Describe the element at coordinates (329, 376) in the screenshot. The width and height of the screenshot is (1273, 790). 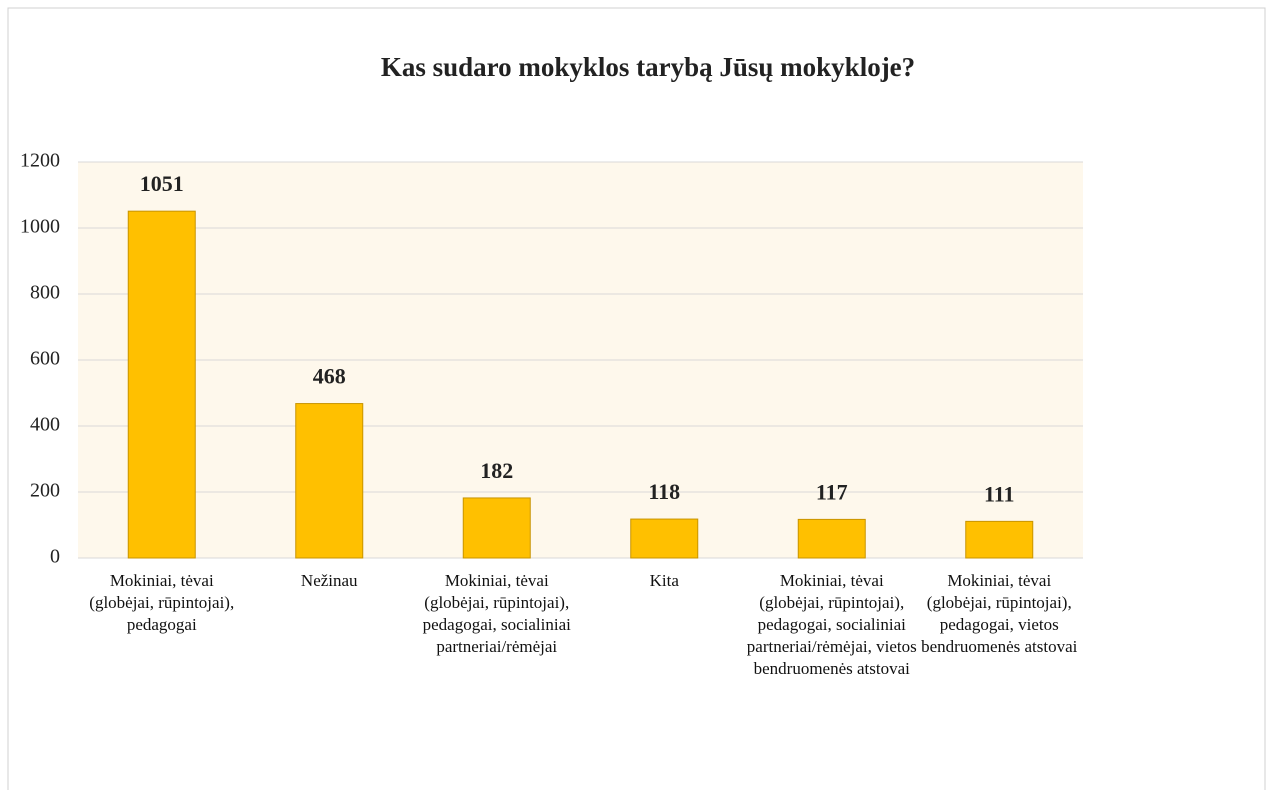
I see `data-label: 468` at that location.